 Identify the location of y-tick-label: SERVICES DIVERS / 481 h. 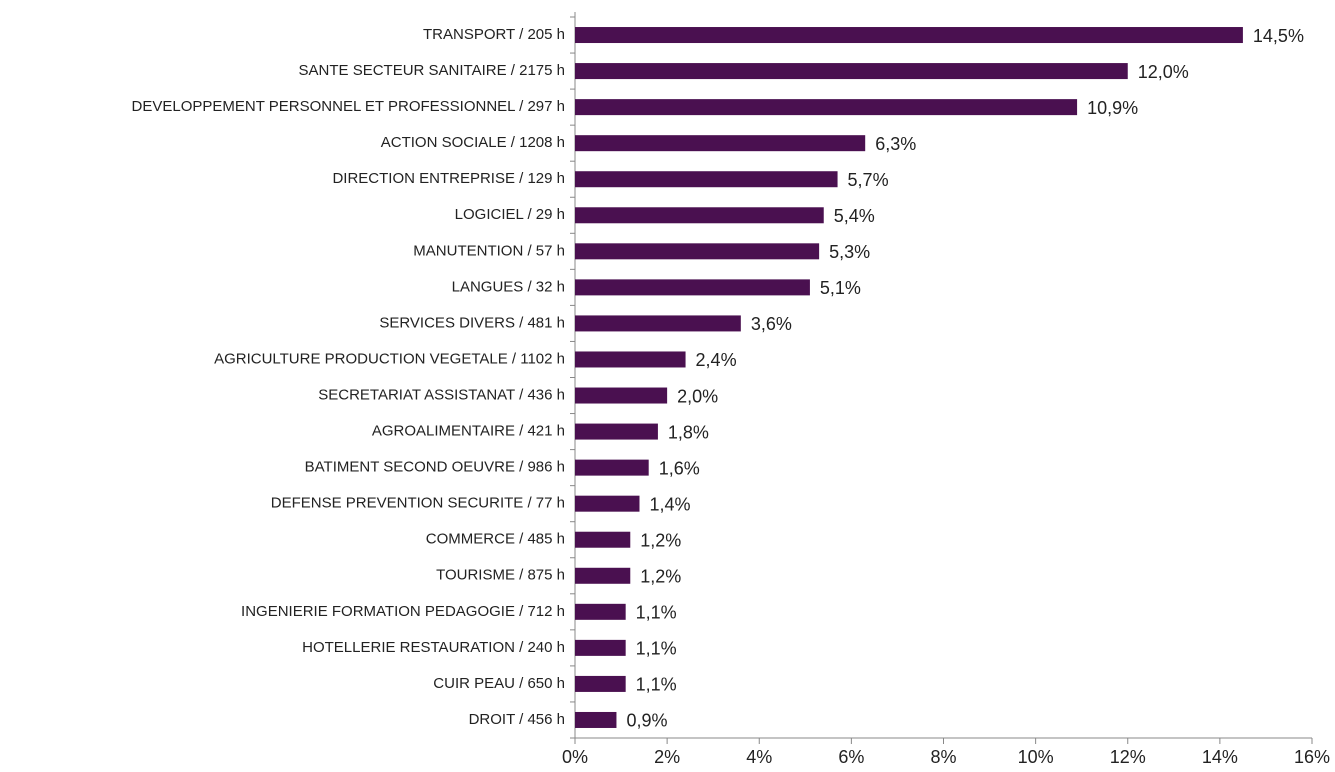
(472, 322).